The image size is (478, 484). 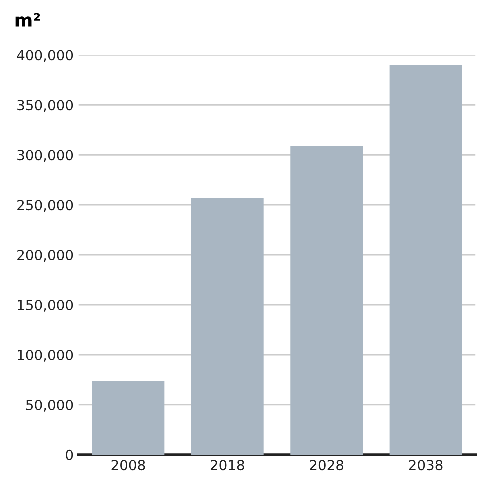 I want to click on y-tick-label: 0, so click(x=70, y=455).